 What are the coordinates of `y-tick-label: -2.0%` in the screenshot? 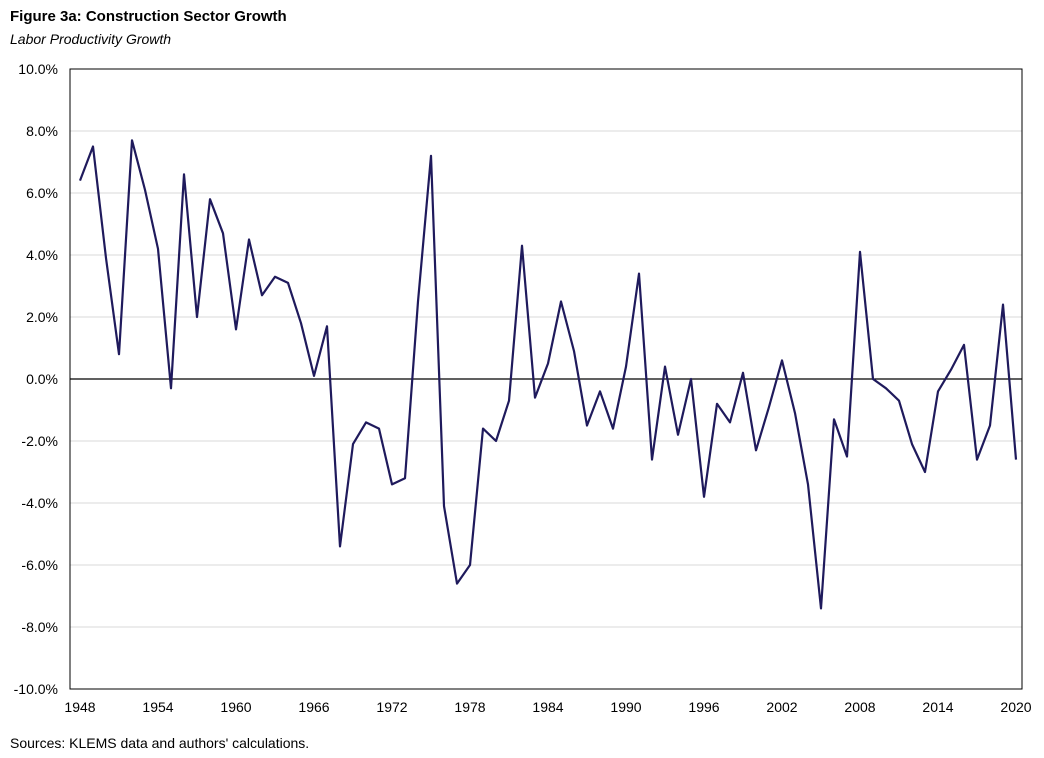 It's located at (39, 441).